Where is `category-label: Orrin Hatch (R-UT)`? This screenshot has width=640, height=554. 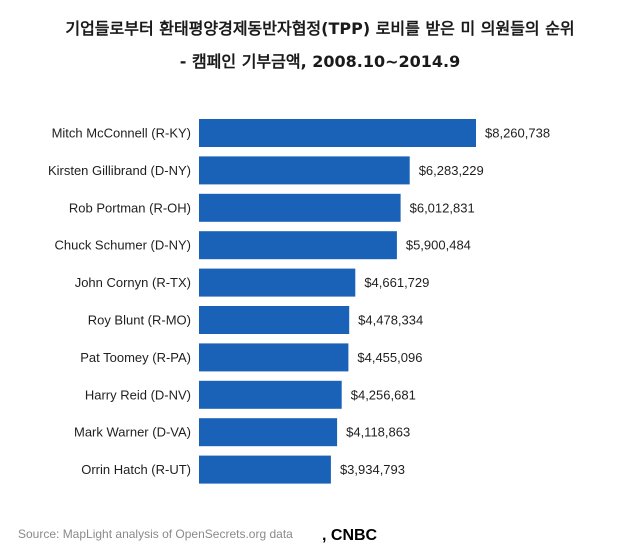
category-label: Orrin Hatch (R-UT) is located at coordinates (136, 469).